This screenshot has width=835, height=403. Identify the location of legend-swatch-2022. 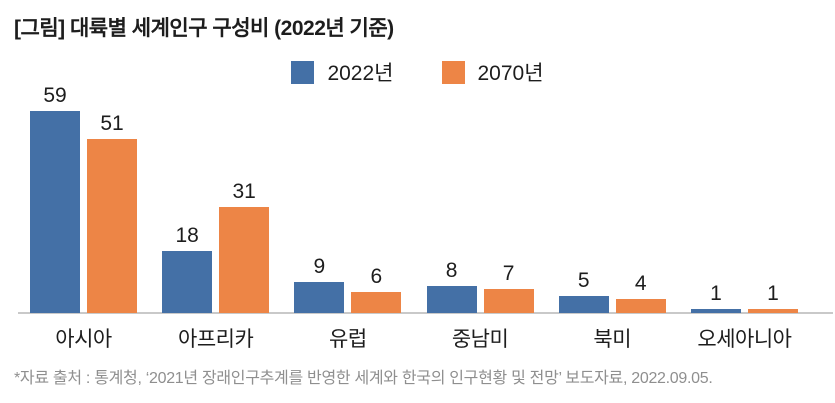
(303, 72).